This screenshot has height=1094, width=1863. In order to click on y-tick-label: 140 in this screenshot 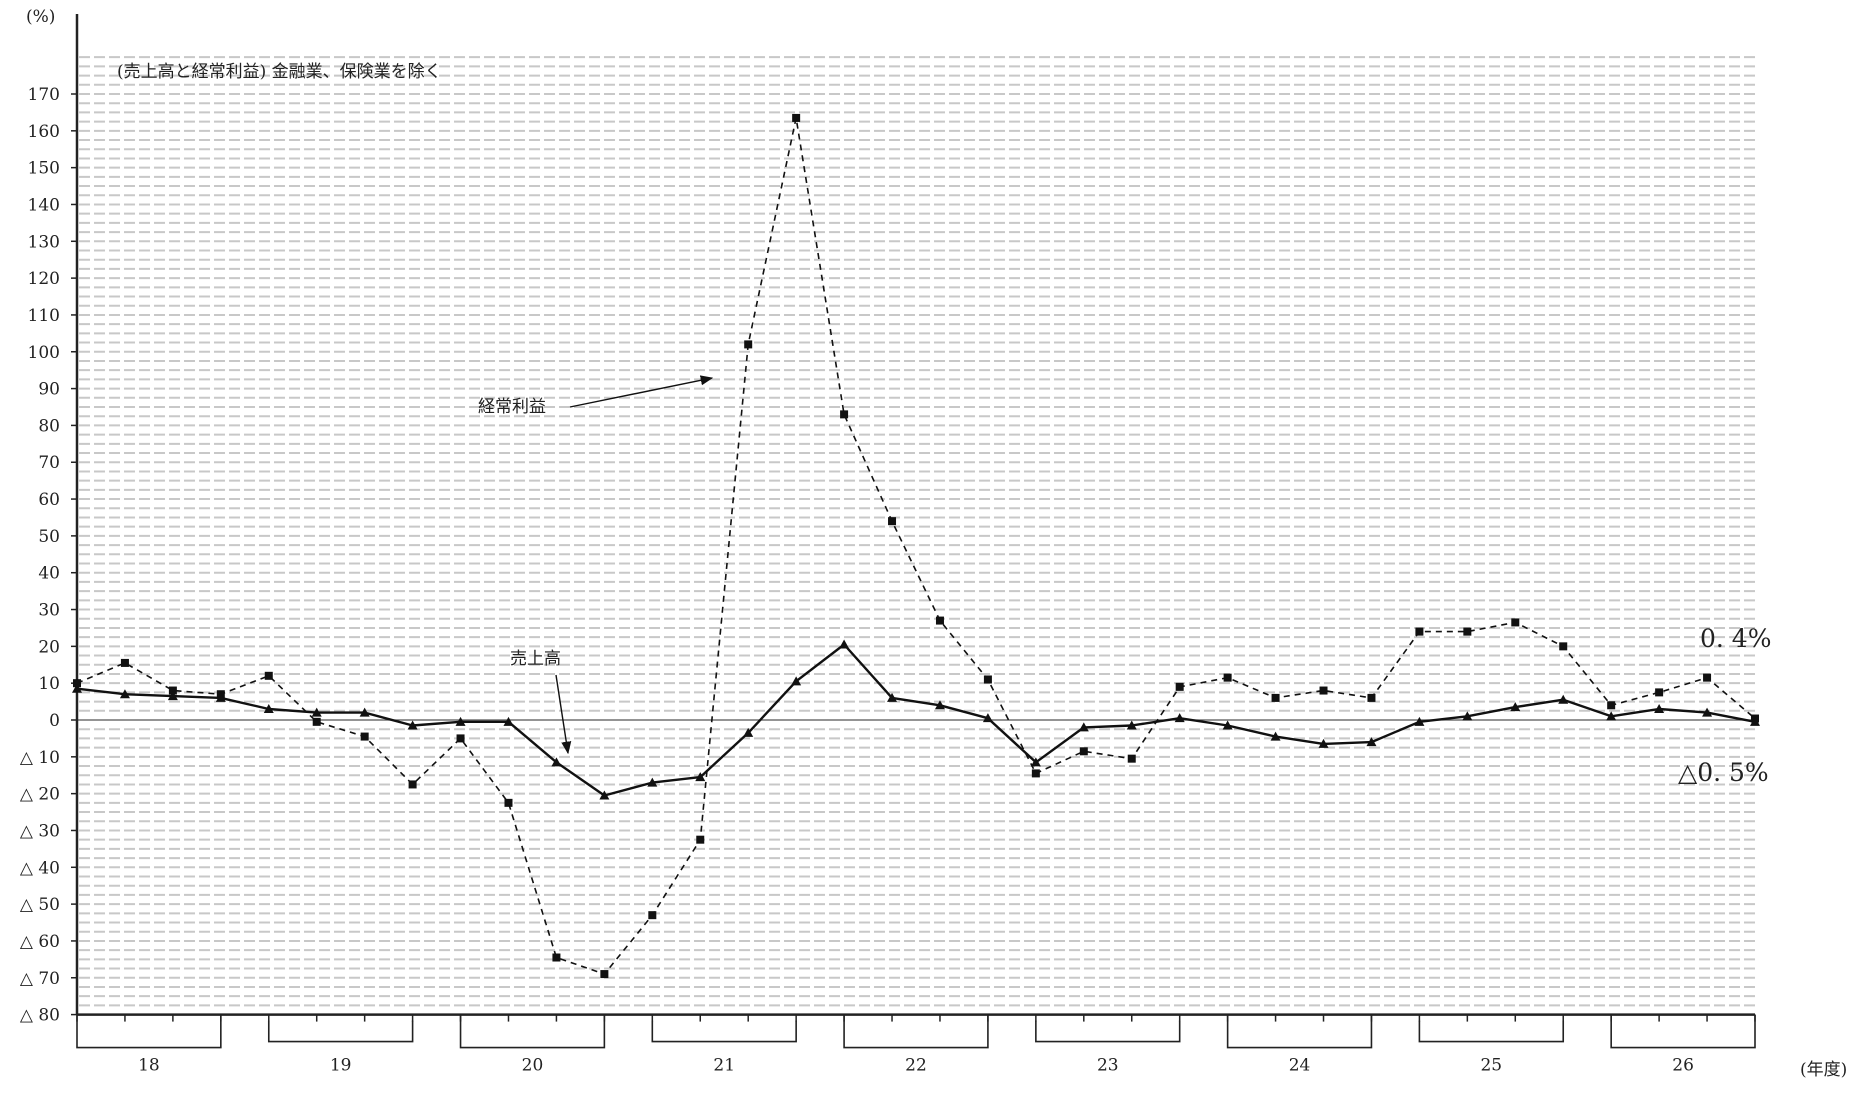, I will do `click(44, 205)`.